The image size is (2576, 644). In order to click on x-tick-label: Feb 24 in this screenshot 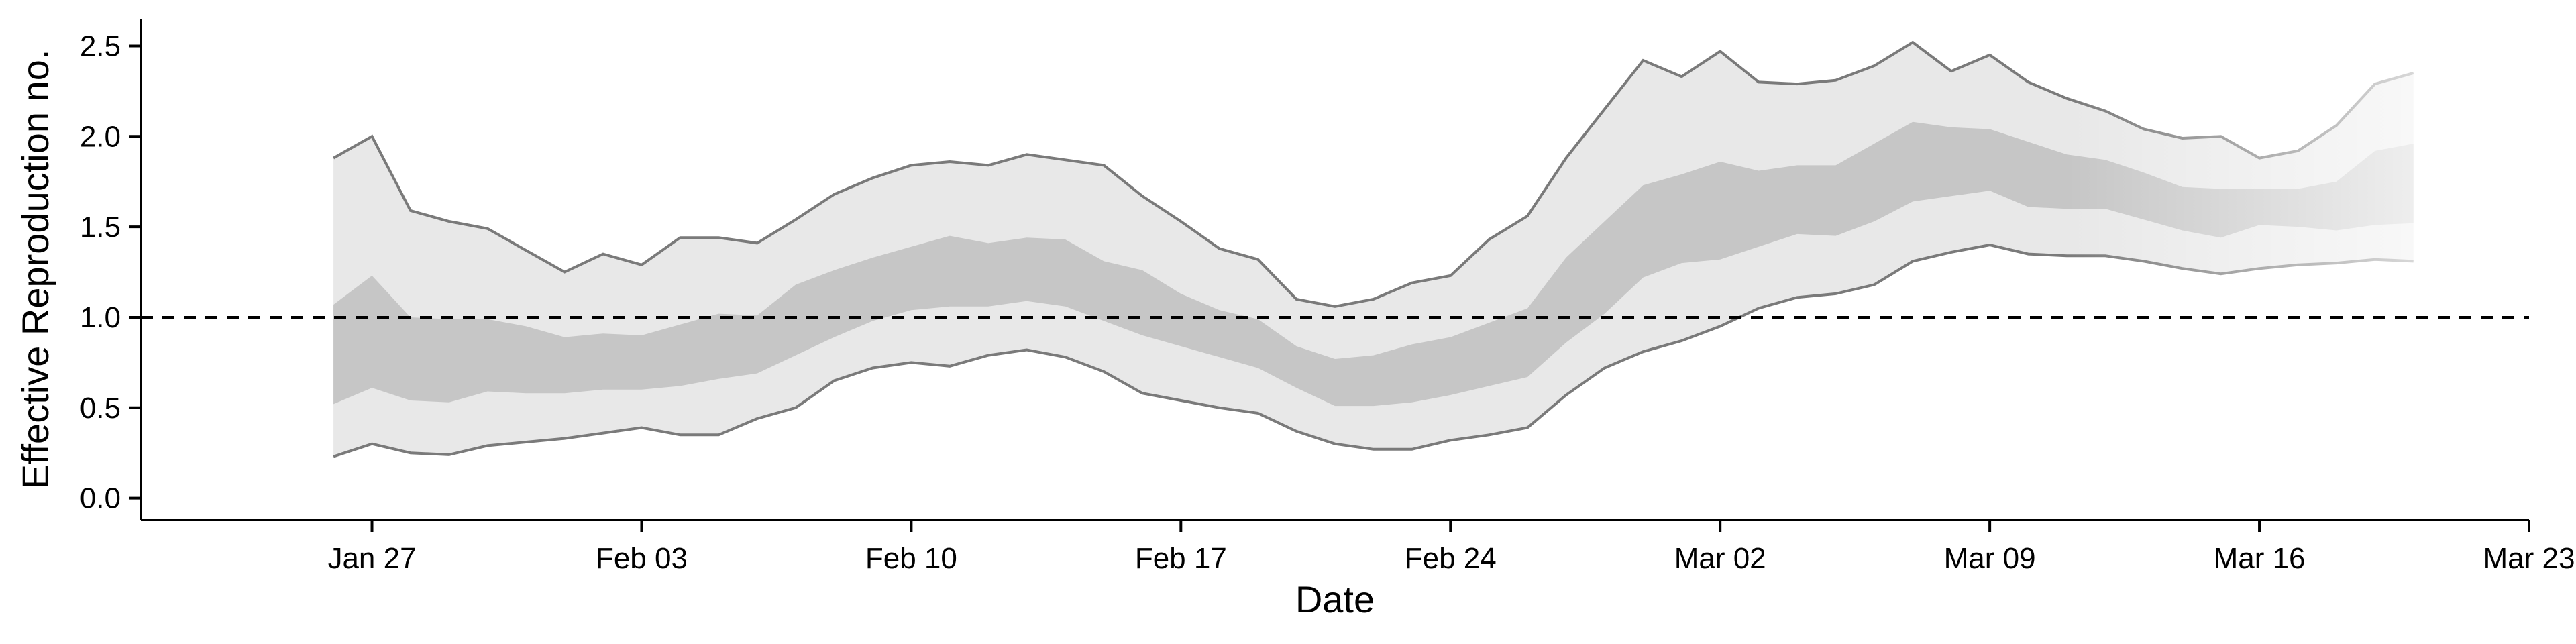, I will do `click(1451, 558)`.